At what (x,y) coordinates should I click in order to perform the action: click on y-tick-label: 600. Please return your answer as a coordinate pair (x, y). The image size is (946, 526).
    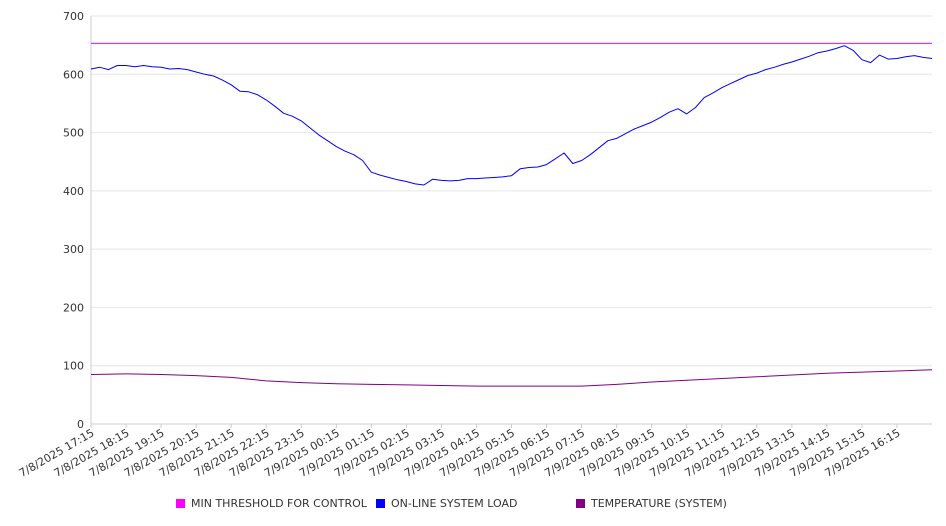
    Looking at the image, I should click on (73, 74).